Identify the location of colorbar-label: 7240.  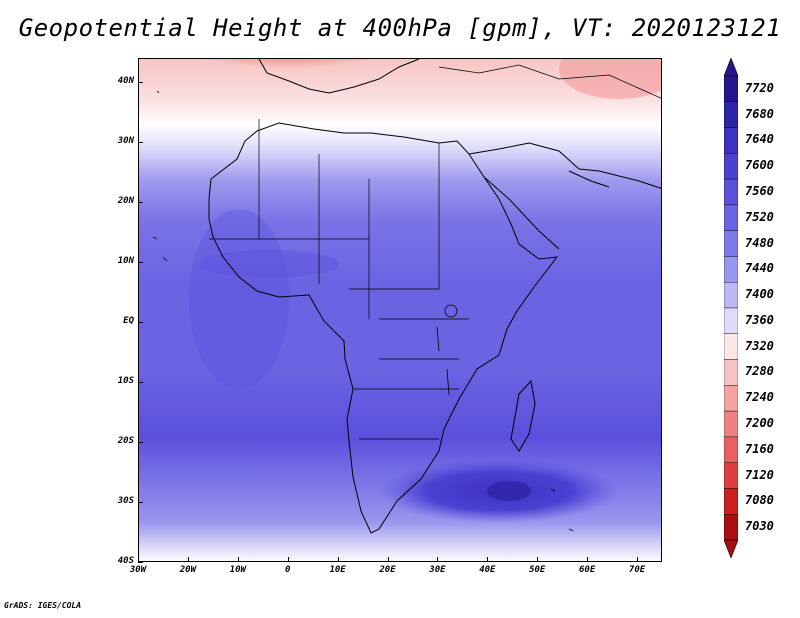
(759, 397).